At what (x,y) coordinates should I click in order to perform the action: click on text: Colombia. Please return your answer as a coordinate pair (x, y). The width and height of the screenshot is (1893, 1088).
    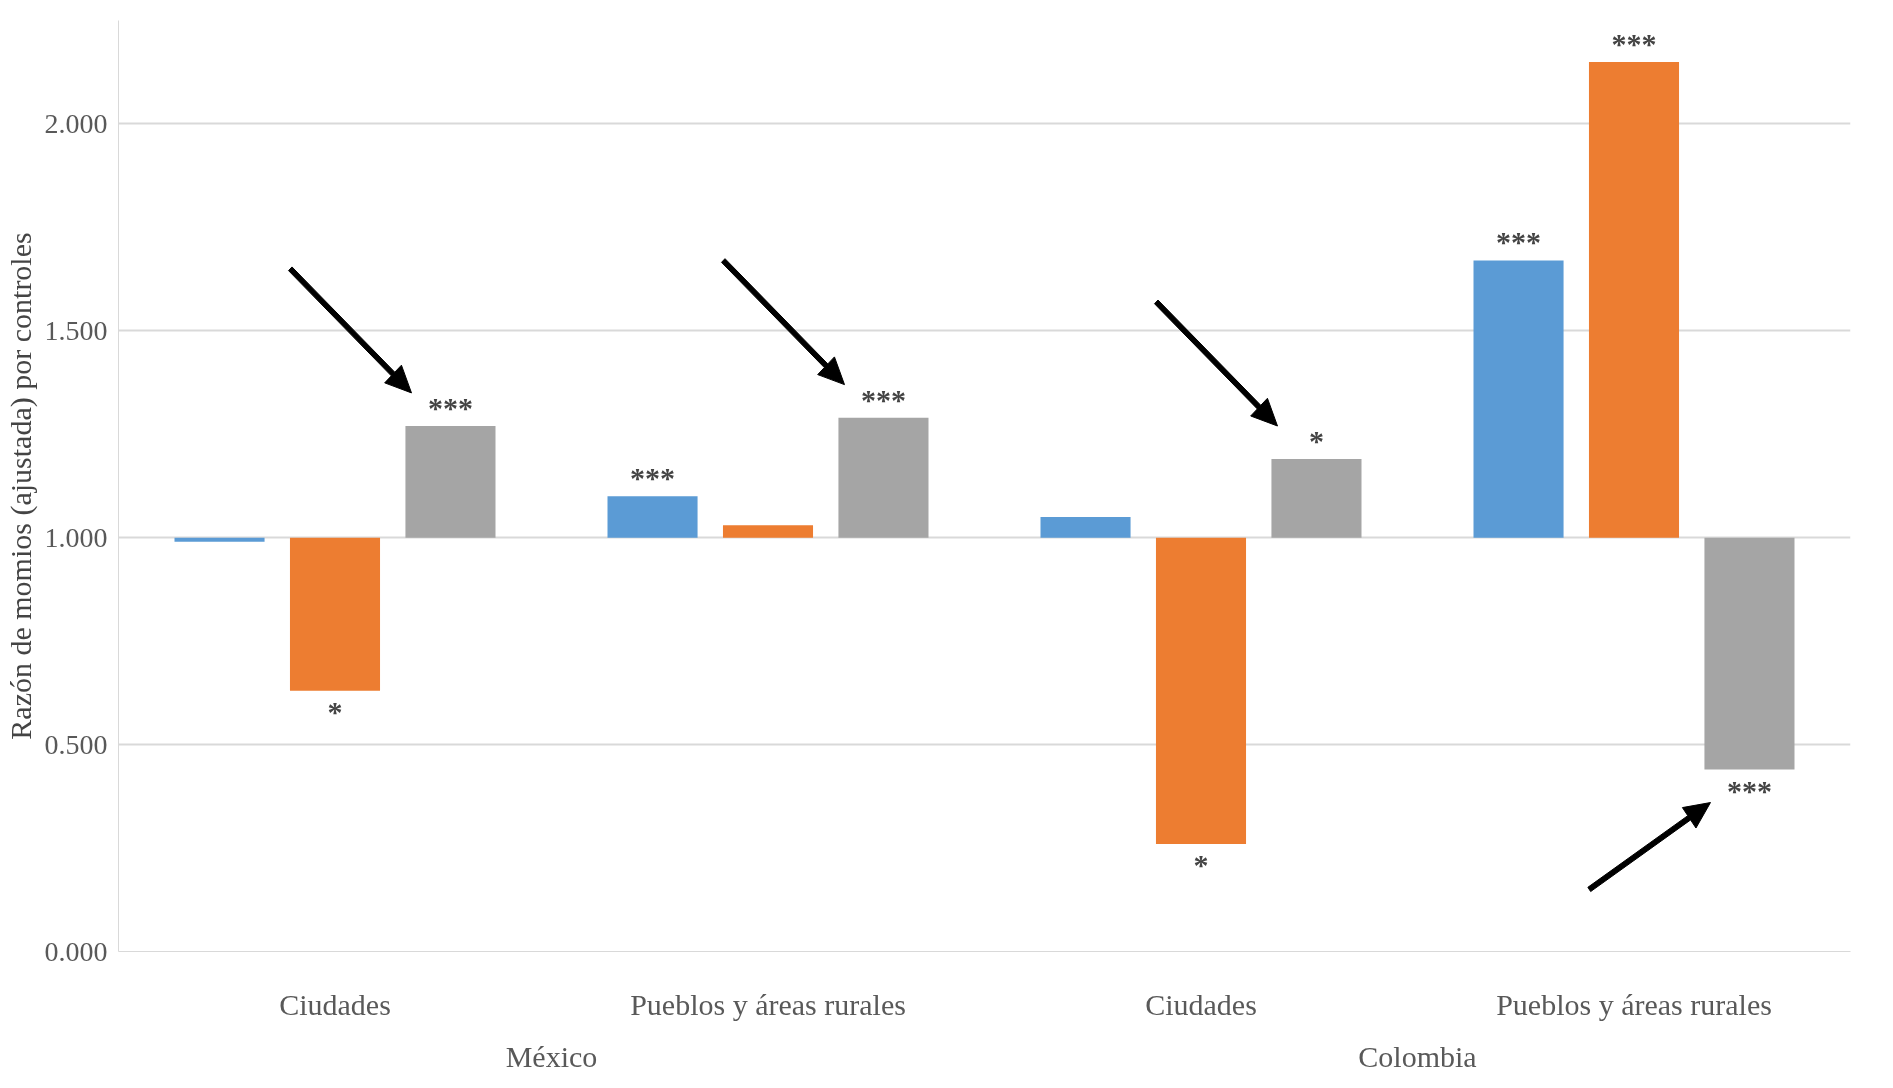
    Looking at the image, I should click on (1417, 1056).